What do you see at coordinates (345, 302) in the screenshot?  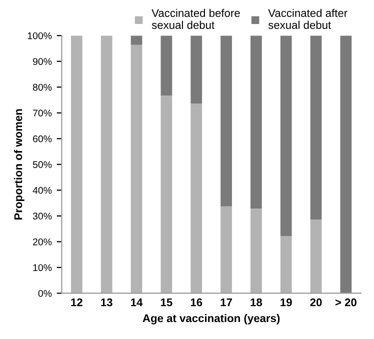 I see `x-tick-label: > 20` at bounding box center [345, 302].